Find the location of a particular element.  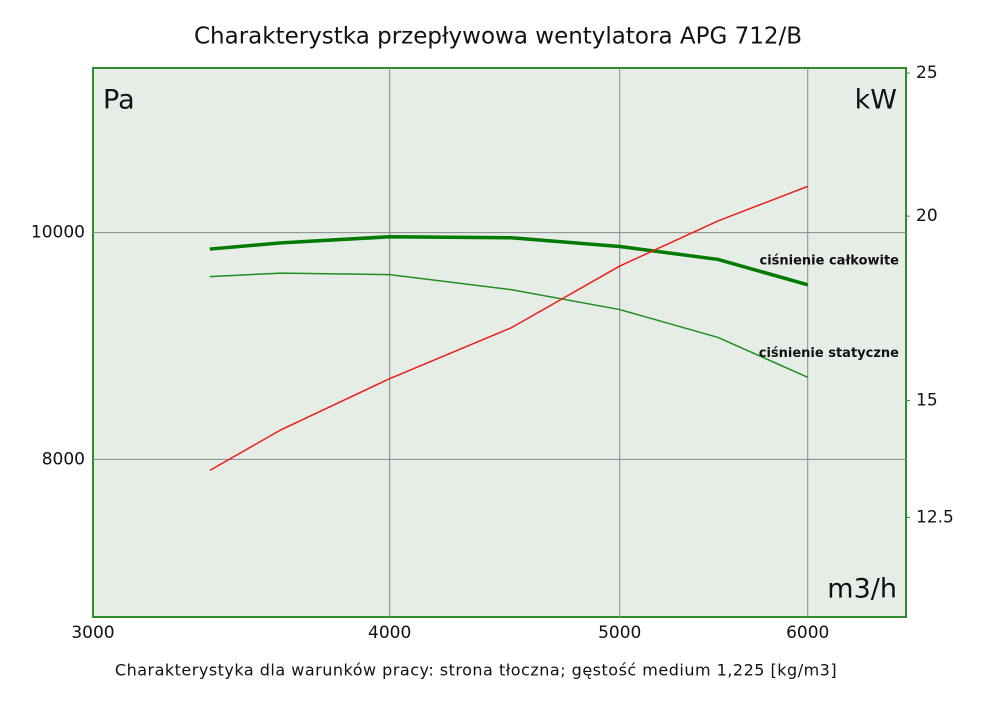

y2-tick-label: 25 is located at coordinates (927, 73).